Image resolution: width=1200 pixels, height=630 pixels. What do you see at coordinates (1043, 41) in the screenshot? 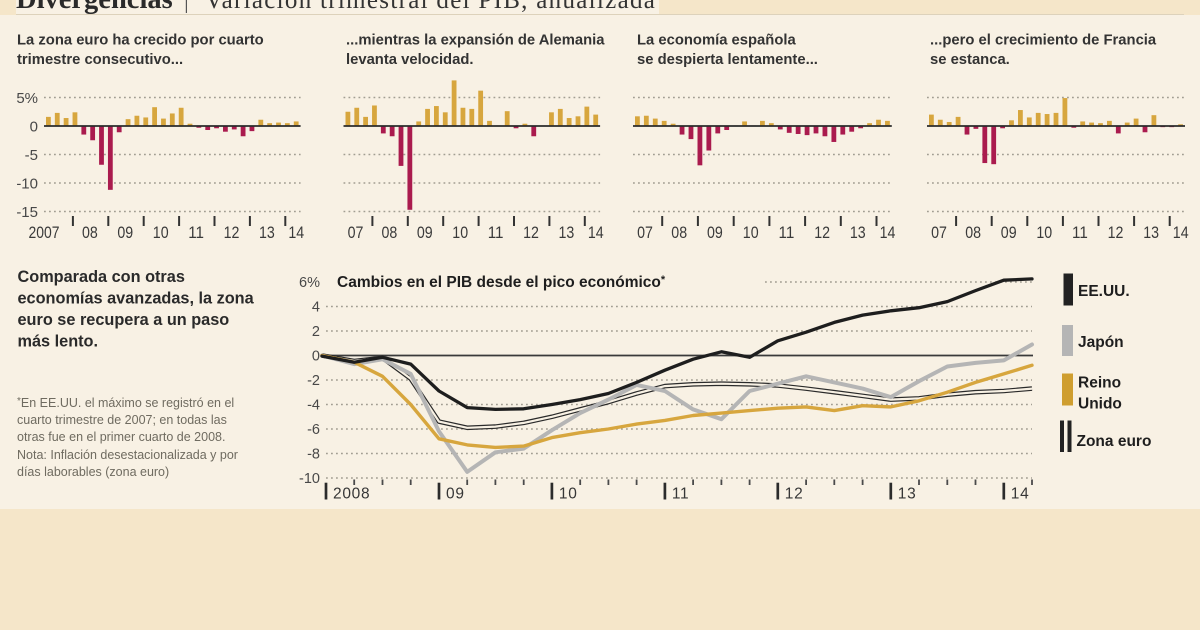
I see `svg-text:...pero el crecimiento de Fran: ...pero el crecimiento de Francia` at bounding box center [1043, 41].